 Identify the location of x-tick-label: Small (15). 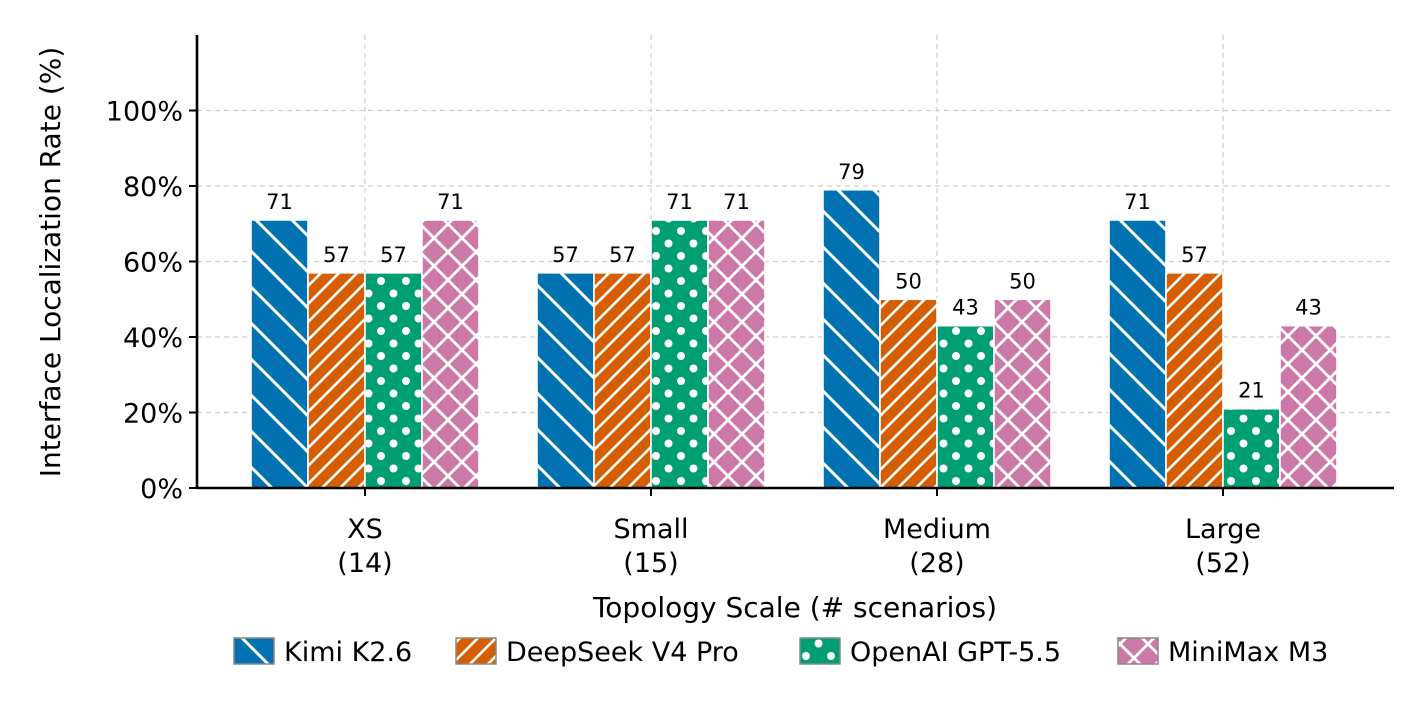
(651, 546).